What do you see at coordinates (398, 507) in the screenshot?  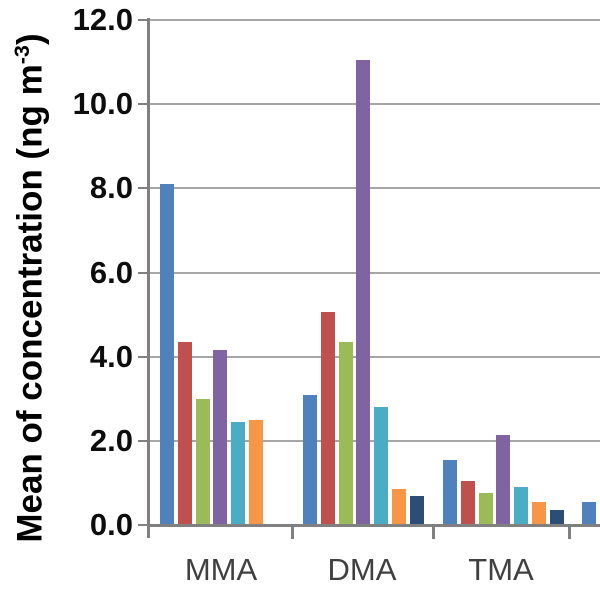 I see `bar-orange-dma` at bounding box center [398, 507].